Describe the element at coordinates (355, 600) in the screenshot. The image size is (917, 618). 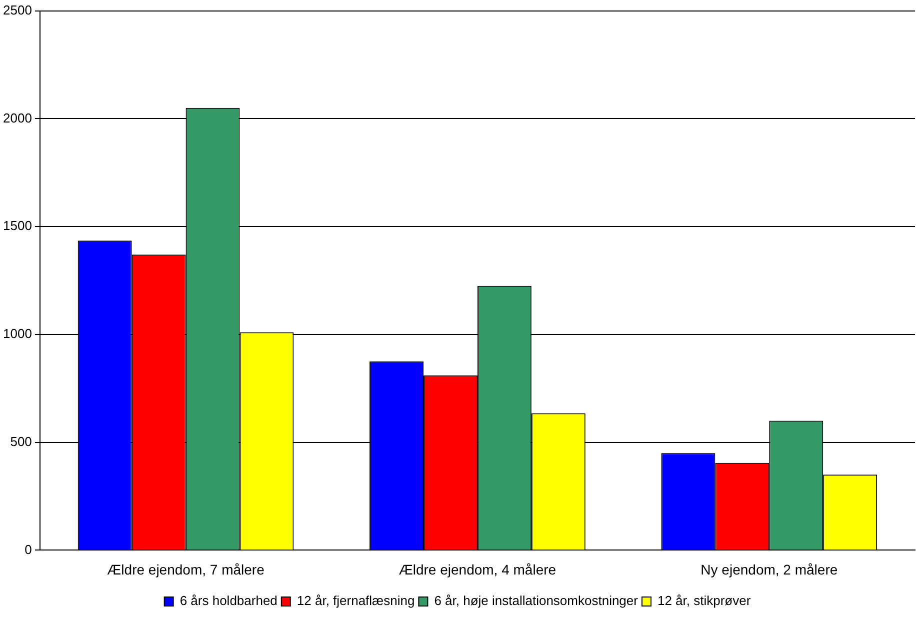
I see `legend-label: 12 år, fjernaflæsning` at that location.